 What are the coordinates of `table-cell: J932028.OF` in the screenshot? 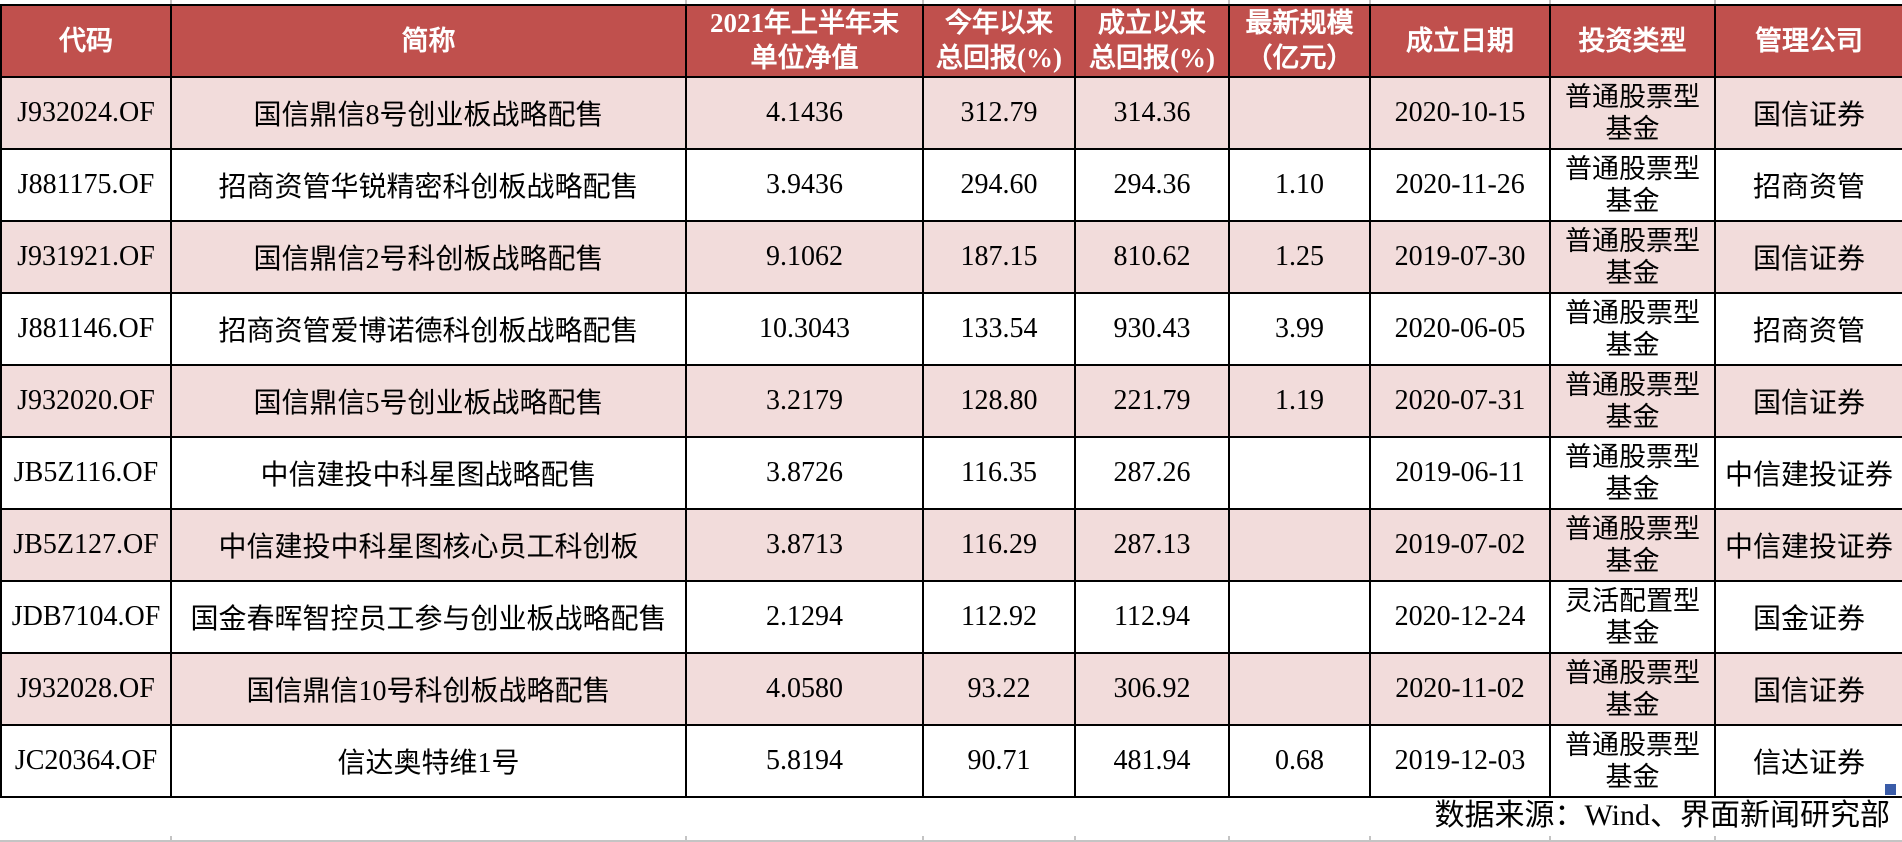 It's located at (86, 689).